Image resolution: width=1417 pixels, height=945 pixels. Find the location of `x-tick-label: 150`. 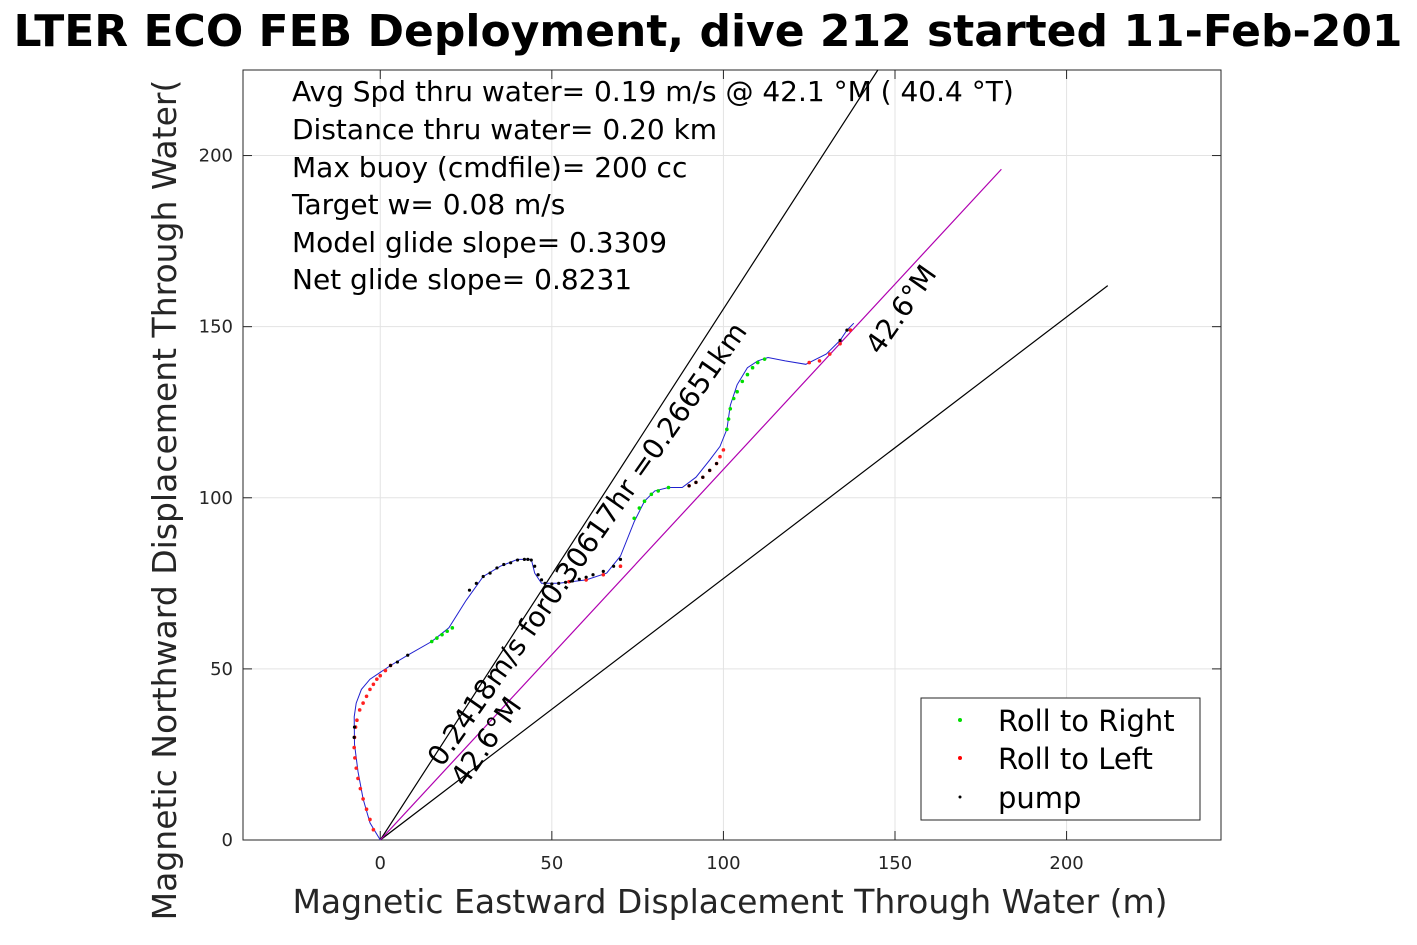

x-tick-label: 150 is located at coordinates (895, 863).